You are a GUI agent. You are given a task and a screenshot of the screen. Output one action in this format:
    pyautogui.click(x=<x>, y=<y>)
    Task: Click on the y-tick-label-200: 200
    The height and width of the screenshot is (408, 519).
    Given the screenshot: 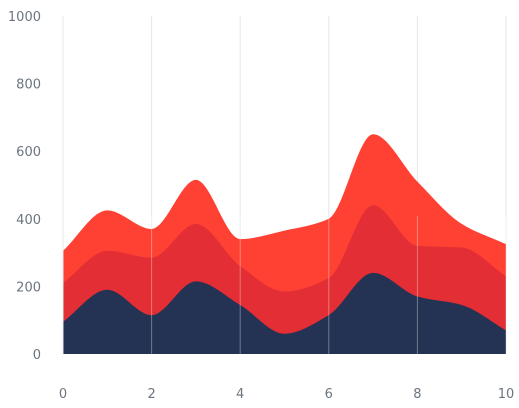 What is the action you would take?
    pyautogui.click(x=28, y=287)
    